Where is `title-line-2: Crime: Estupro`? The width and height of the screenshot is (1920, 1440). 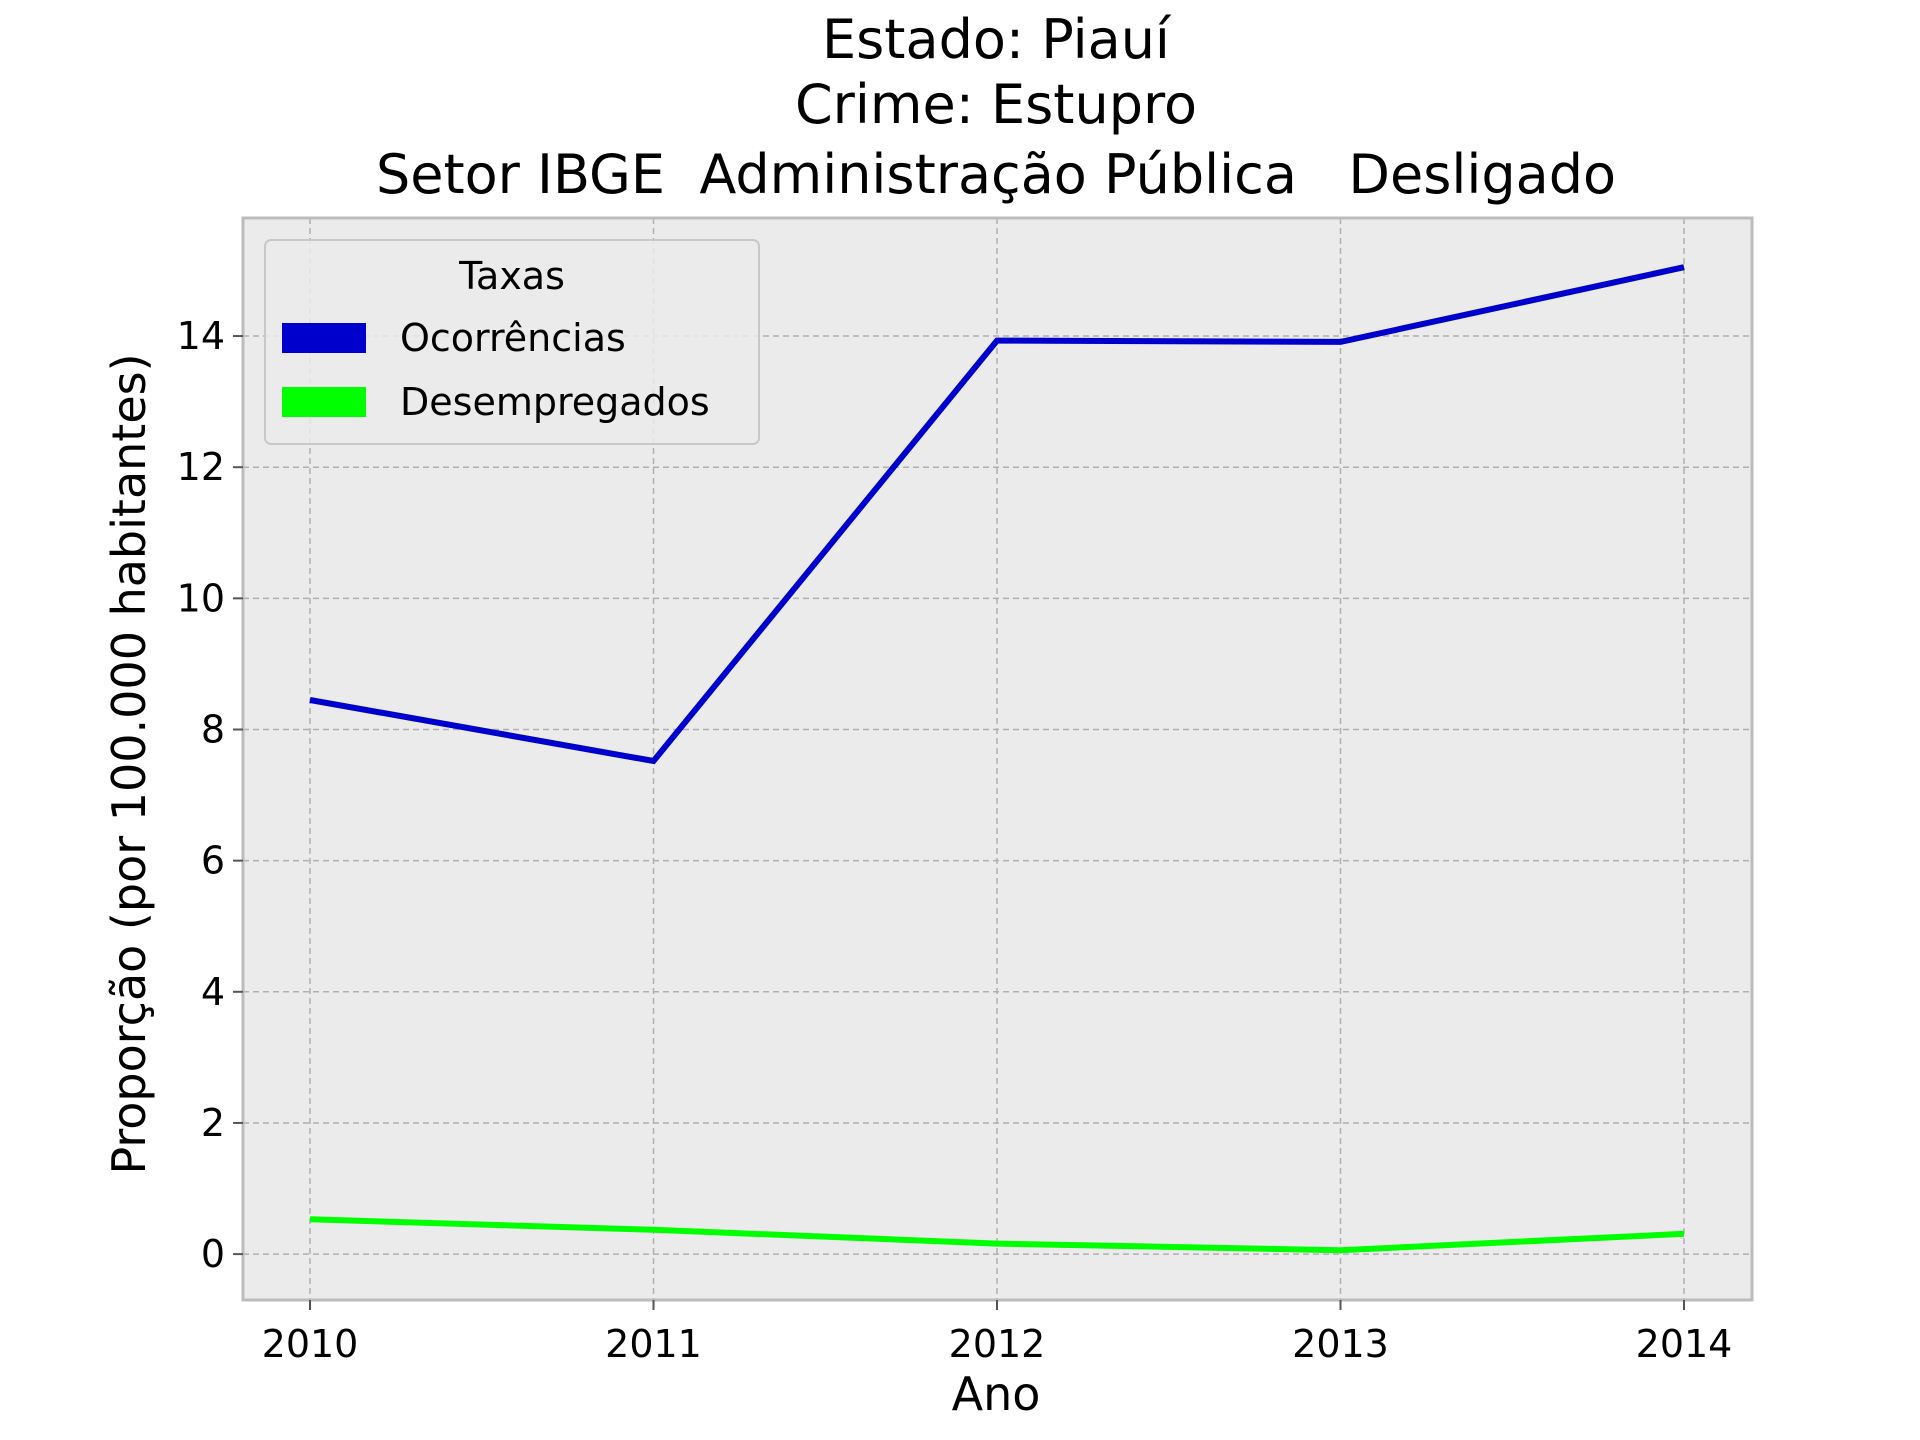
title-line-2: Crime: Estupro is located at coordinates (996, 104).